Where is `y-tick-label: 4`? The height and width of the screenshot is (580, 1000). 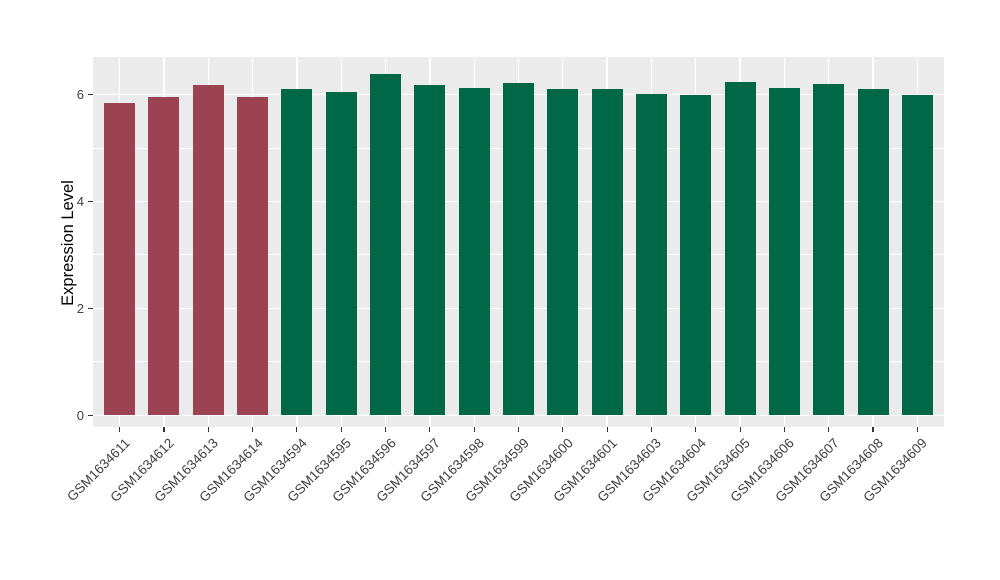 y-tick-label: 4 is located at coordinates (80, 201).